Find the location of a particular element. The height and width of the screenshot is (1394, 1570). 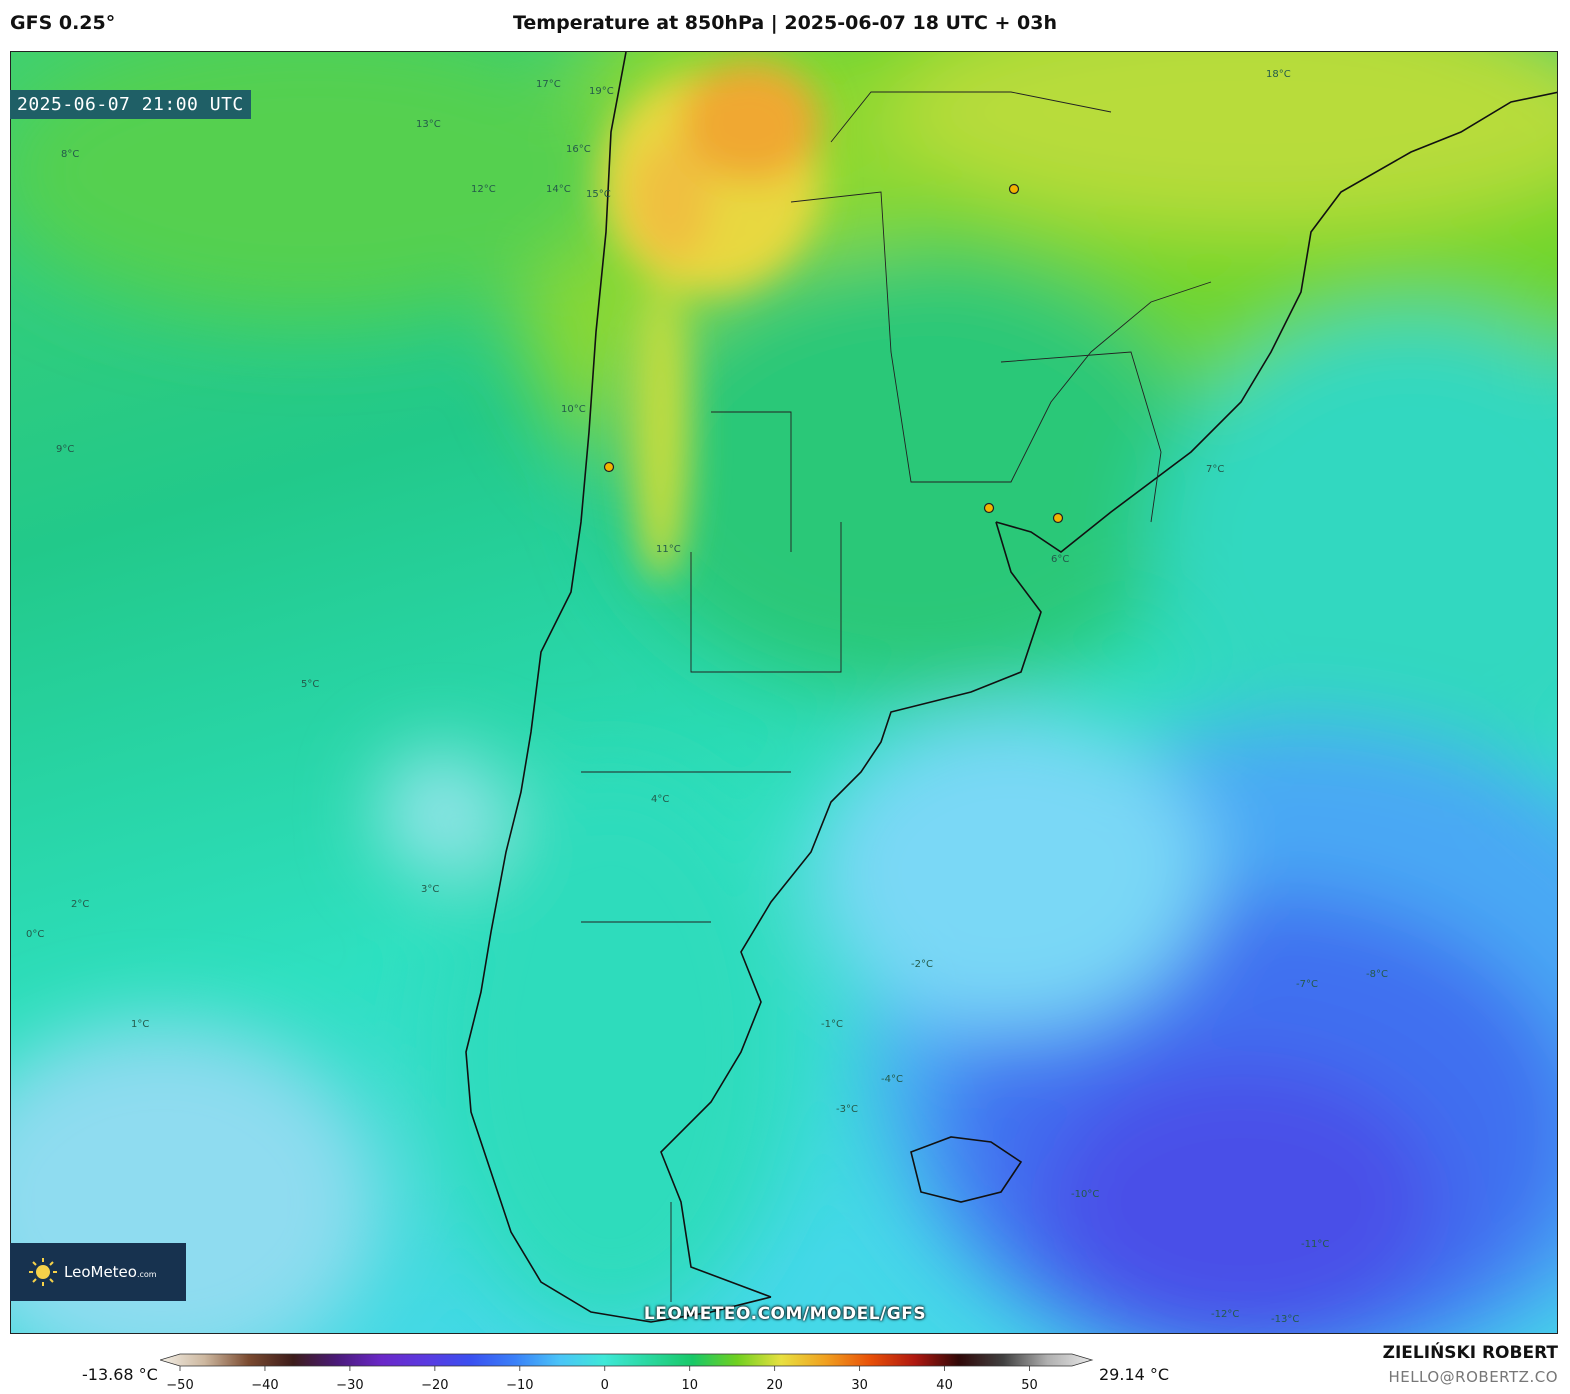

model-name: GFS 0.25° is located at coordinates (63, 23).